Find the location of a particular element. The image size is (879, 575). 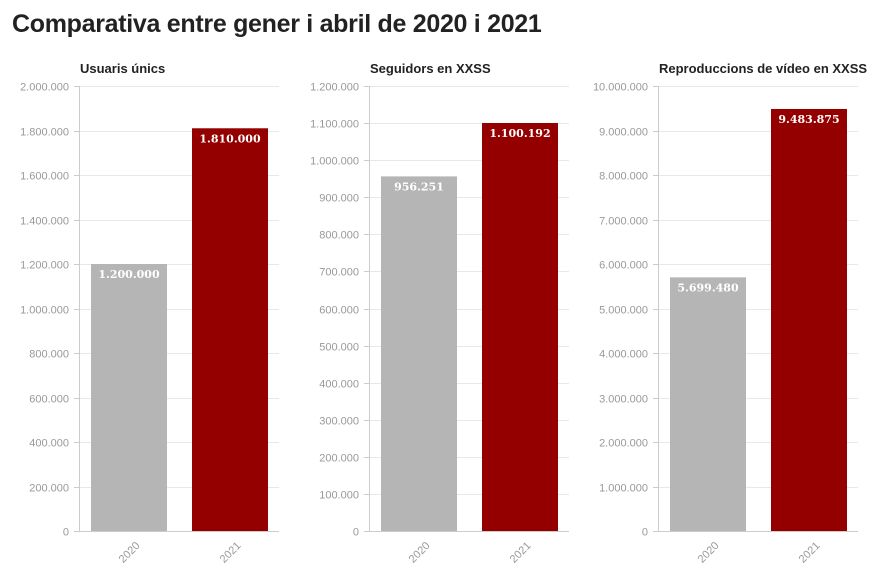

y-tick-label: 100.000 is located at coordinates (339, 496).